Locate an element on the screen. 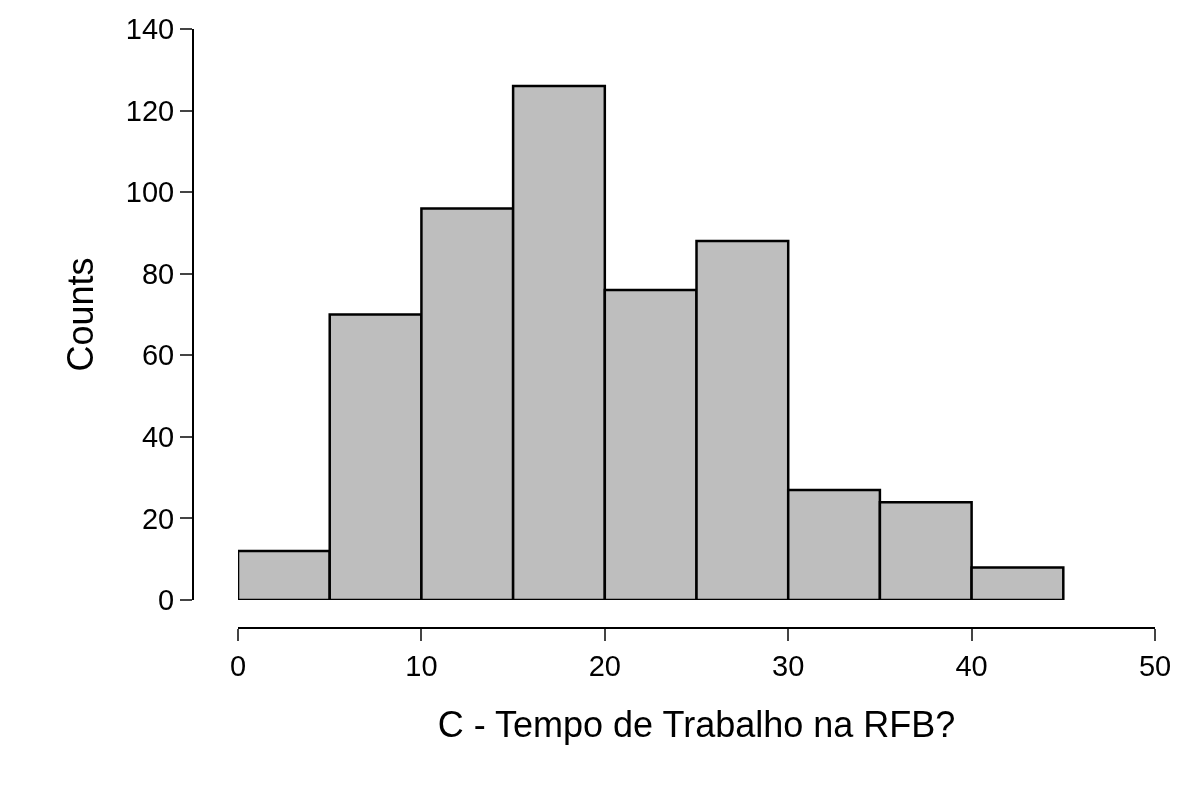  y-axis-title: Counts is located at coordinates (81, 314).